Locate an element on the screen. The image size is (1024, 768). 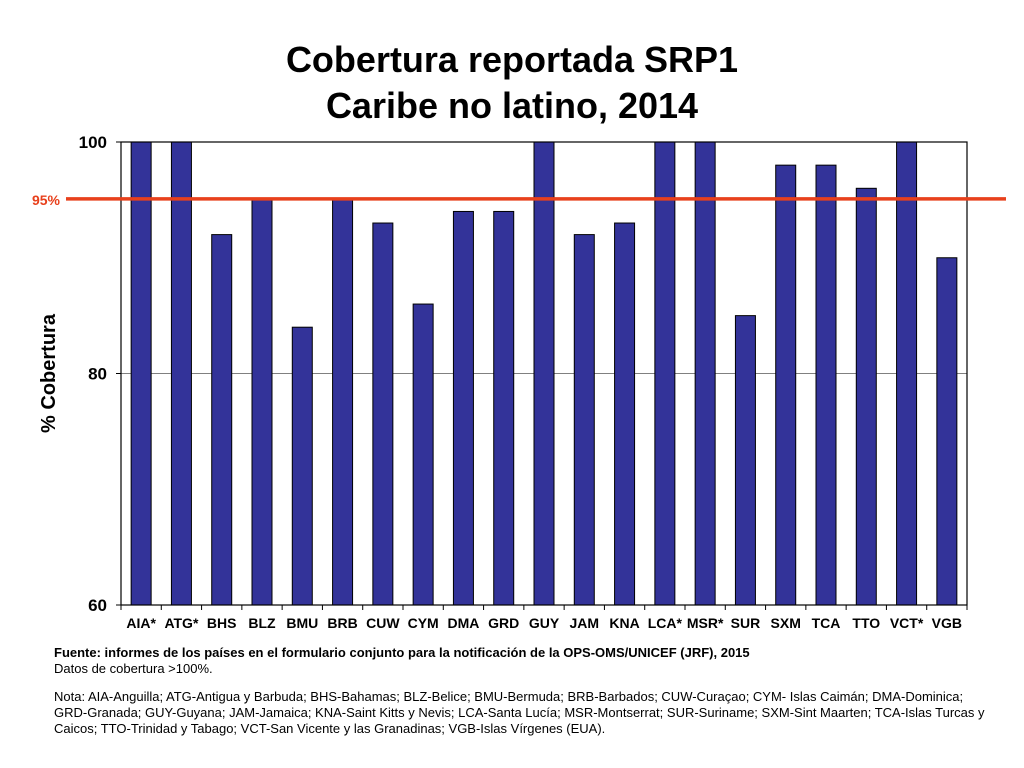
bar-grd is located at coordinates (504, 408).